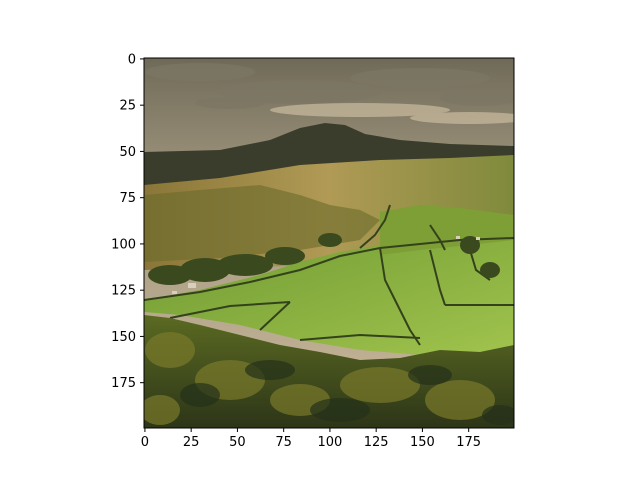 This screenshot has height=480, width=640. Describe the element at coordinates (329, 86) in the screenshot. I see `clouds` at that location.